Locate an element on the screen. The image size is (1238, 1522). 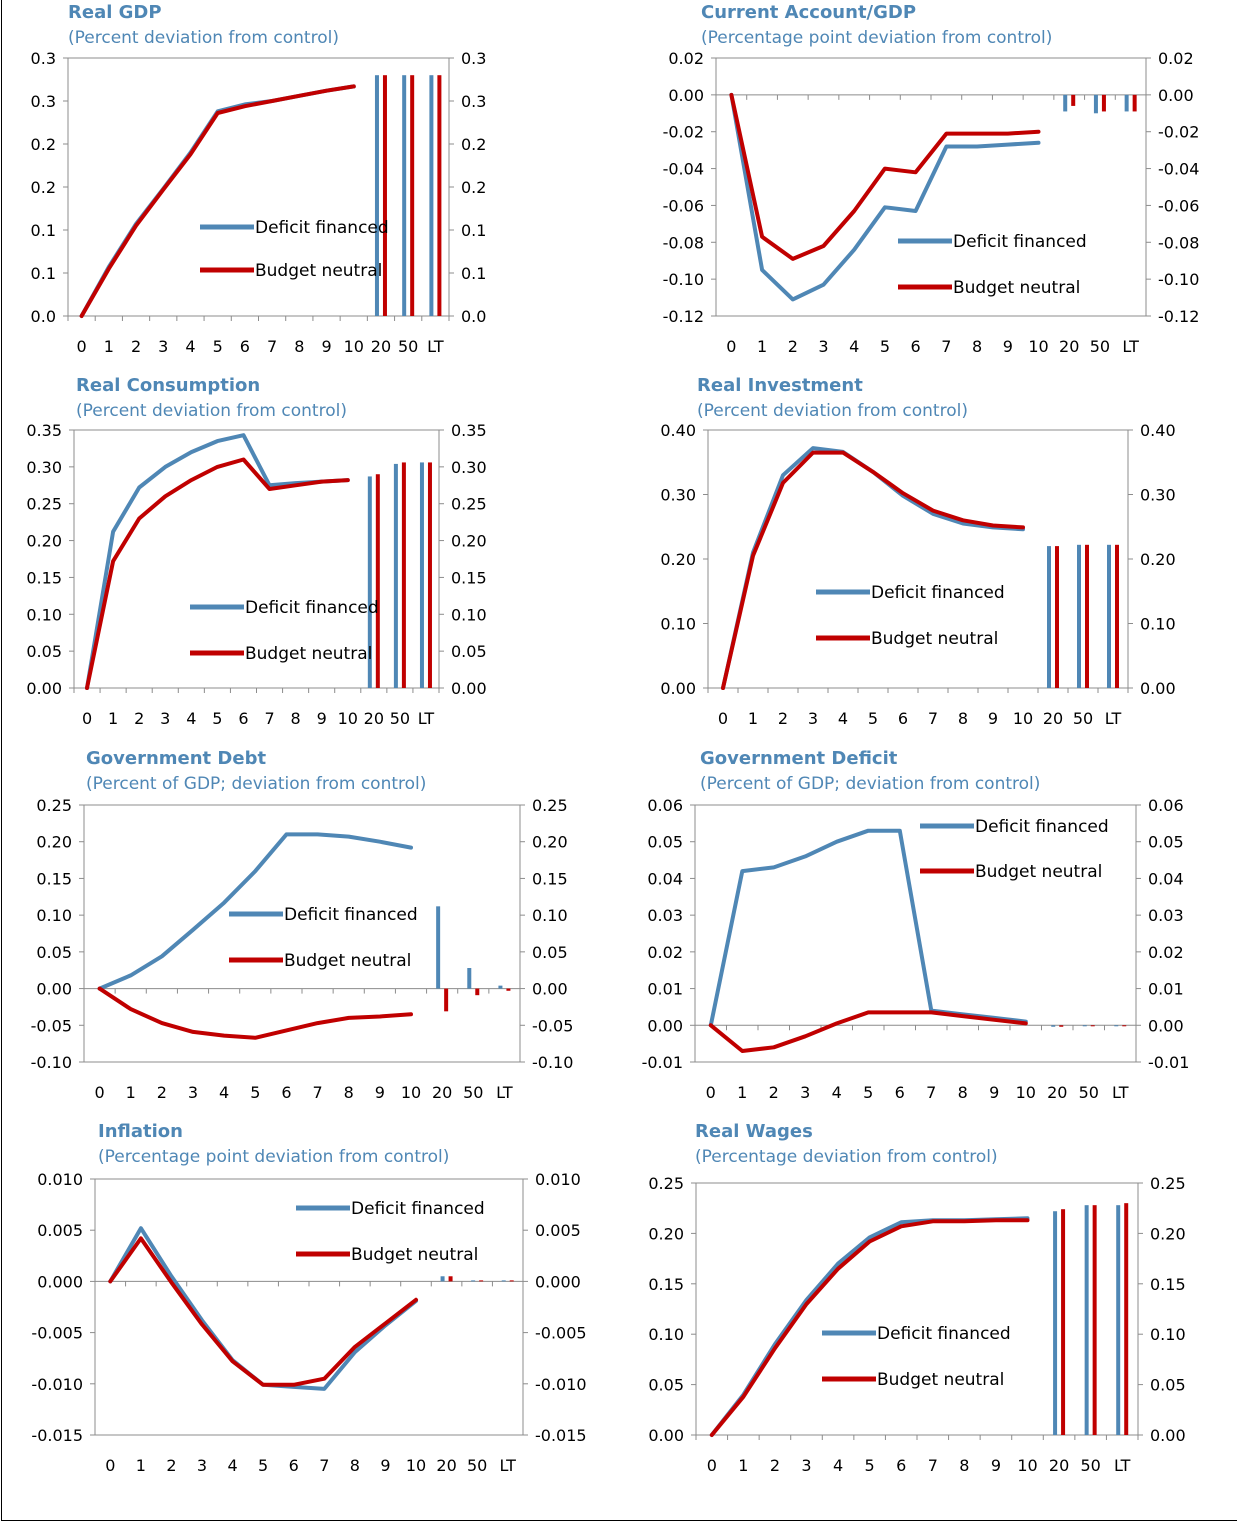
y-tick-label-left: 0.1 is located at coordinates (43, 273).